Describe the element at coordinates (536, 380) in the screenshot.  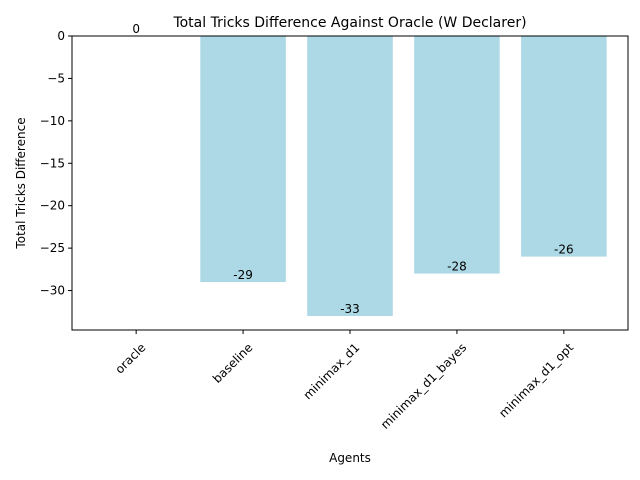
I see `x-tick-label-minimax_d1_opt: minimax_d1_opt` at that location.